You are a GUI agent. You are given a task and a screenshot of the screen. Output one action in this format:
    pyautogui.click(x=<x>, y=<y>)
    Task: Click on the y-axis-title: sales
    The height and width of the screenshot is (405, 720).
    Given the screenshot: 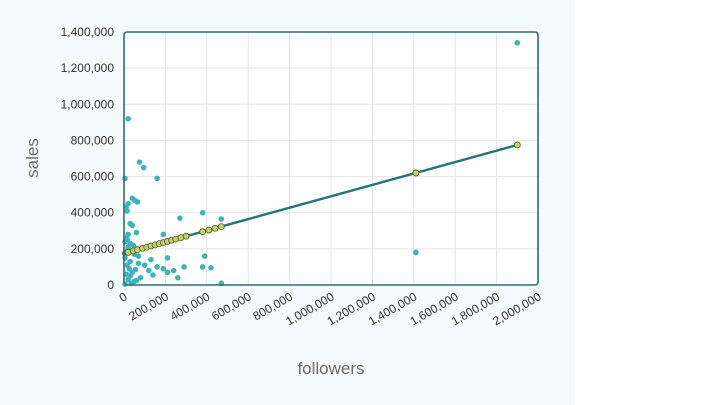 What is the action you would take?
    pyautogui.click(x=32, y=158)
    